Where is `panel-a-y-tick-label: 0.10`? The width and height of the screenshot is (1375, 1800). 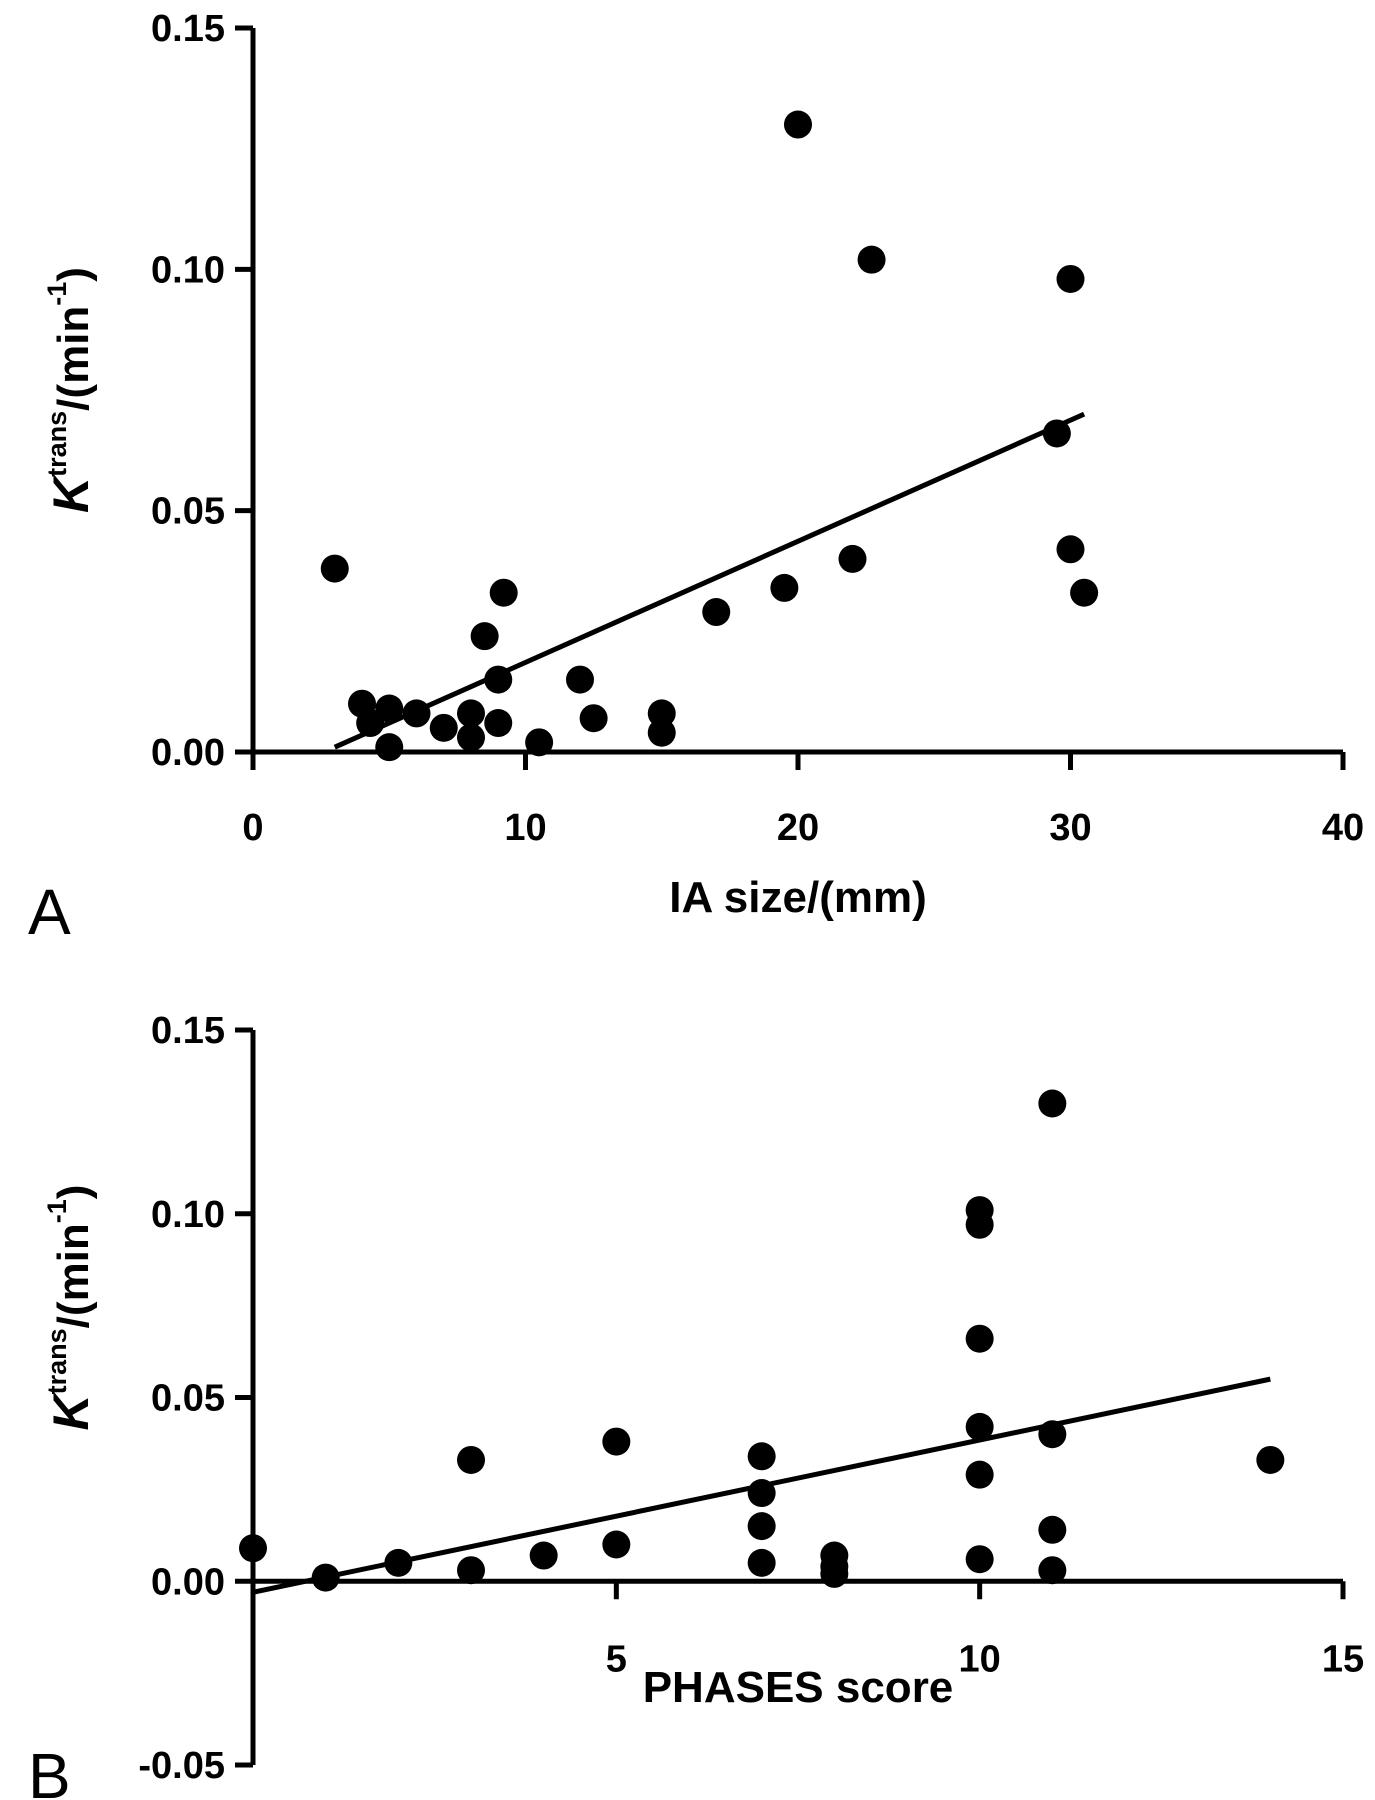 panel-a-y-tick-label: 0.10 is located at coordinates (188, 270).